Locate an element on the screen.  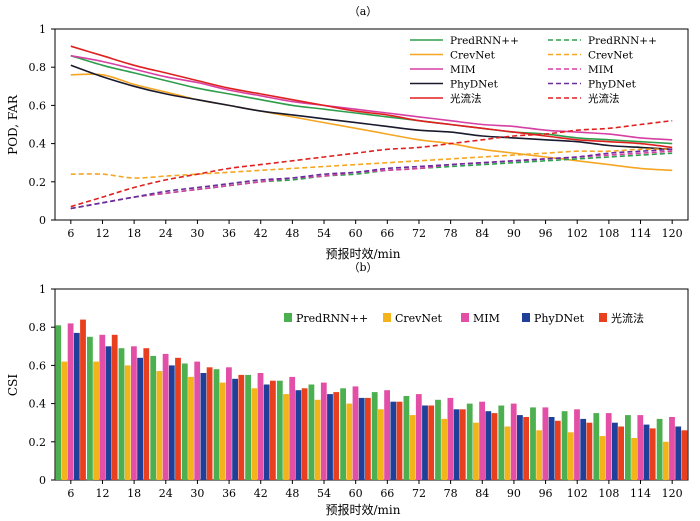
panel-a-legend-label: PredRNN++ is located at coordinates (484, 41).